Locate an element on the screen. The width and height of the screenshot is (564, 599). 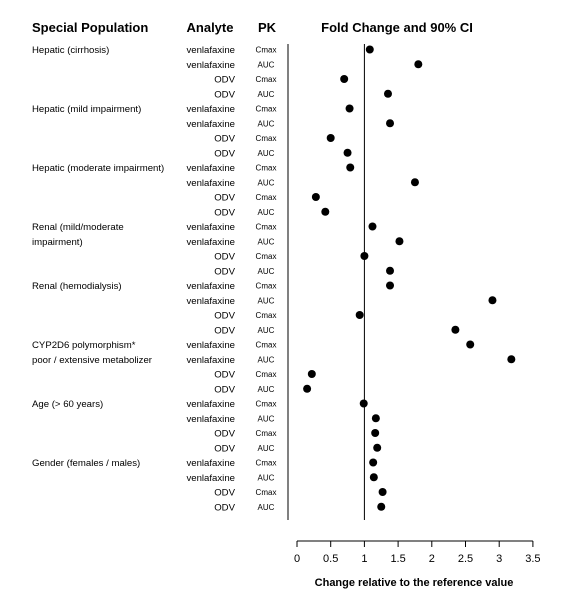
population-label: CYP2D6 polymorphism* is located at coordinates (84, 345).